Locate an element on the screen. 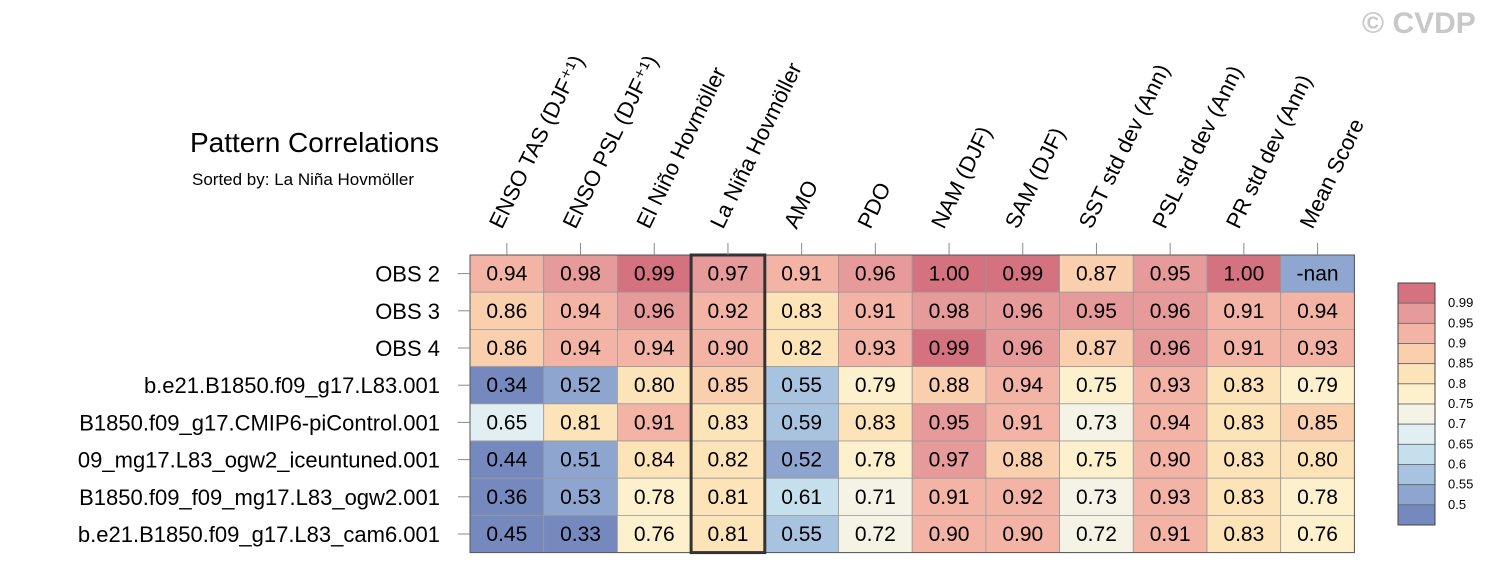  colorbar-tick-label: 0.9 is located at coordinates (1457, 343).